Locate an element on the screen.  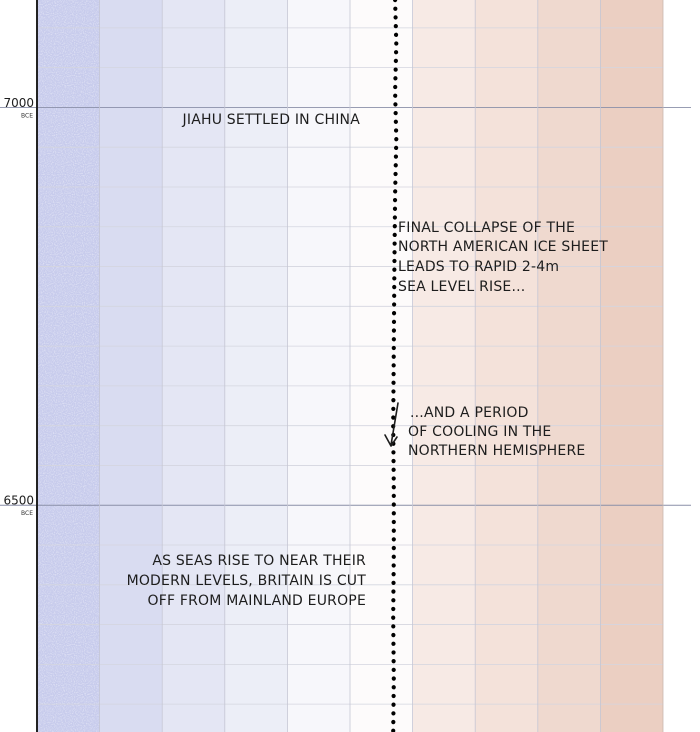
annotation-britain-line-3: OFF FROM MAINLAND EUROPE is located at coordinates (257, 601).